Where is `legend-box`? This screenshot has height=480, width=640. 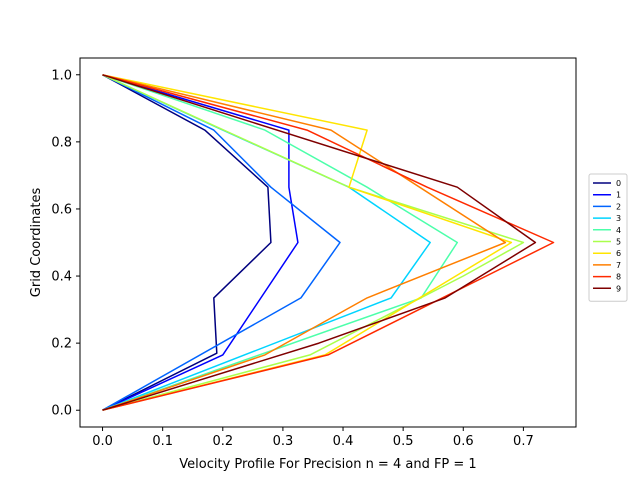
legend-box is located at coordinates (608, 237).